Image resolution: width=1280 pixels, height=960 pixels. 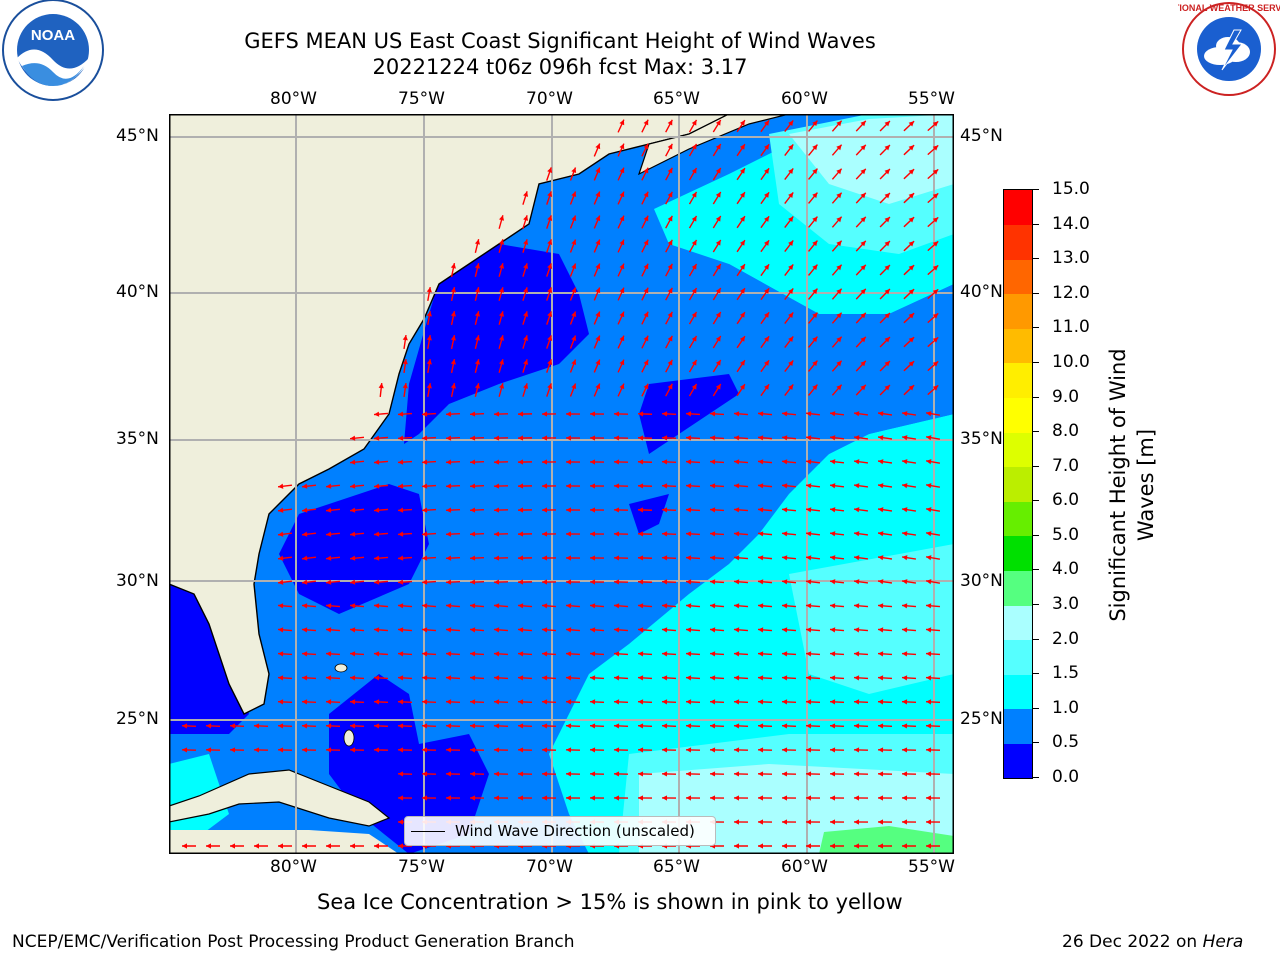 I want to click on lat-label-left-40n: 40°N, so click(x=137, y=292).